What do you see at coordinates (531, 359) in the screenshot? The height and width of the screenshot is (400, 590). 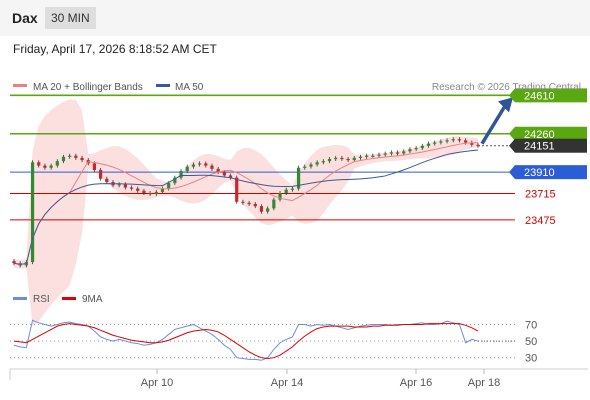 I see `rsi-tick-30: 30` at bounding box center [531, 359].